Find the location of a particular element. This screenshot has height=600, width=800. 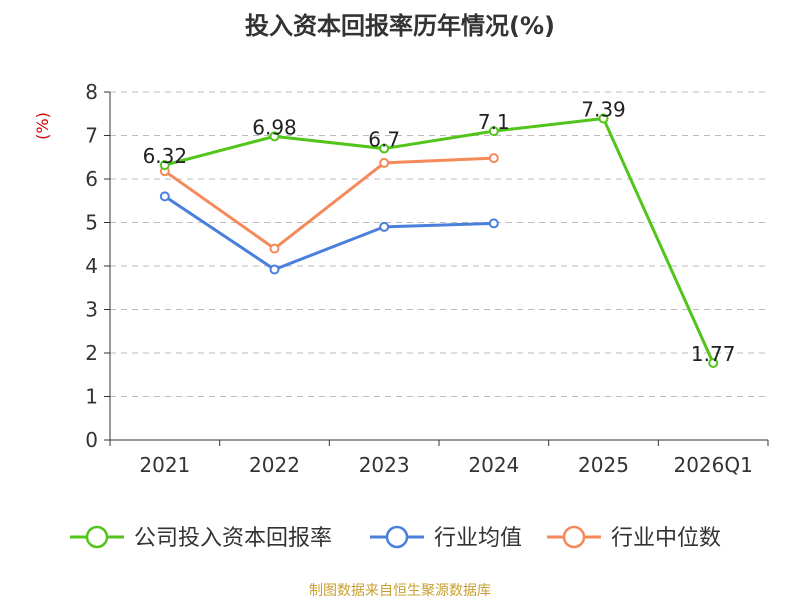

chart-title: 投入资本回报率历年情况(%) is located at coordinates (400, 26).